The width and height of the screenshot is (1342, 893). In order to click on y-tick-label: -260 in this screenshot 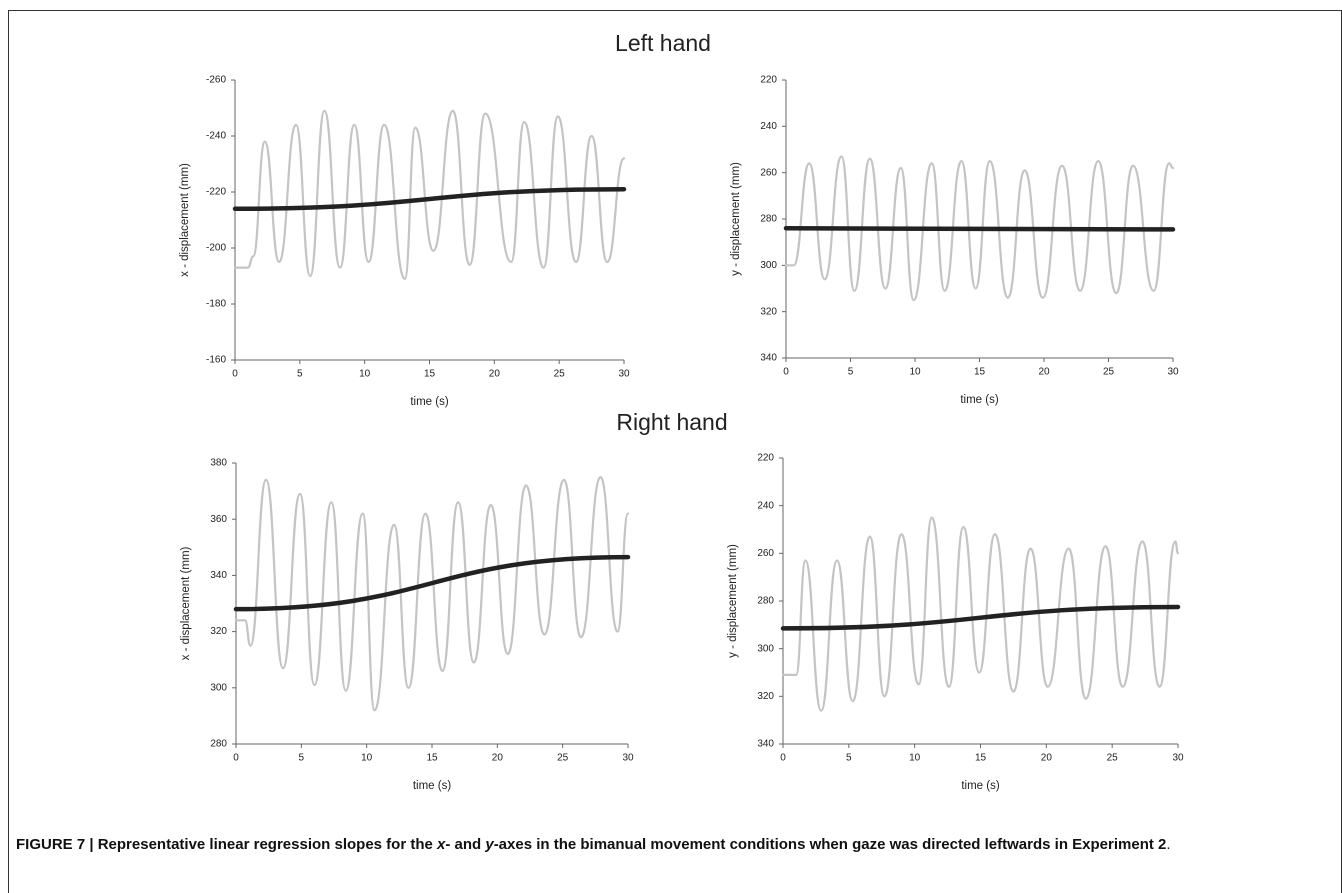, I will do `click(216, 80)`.